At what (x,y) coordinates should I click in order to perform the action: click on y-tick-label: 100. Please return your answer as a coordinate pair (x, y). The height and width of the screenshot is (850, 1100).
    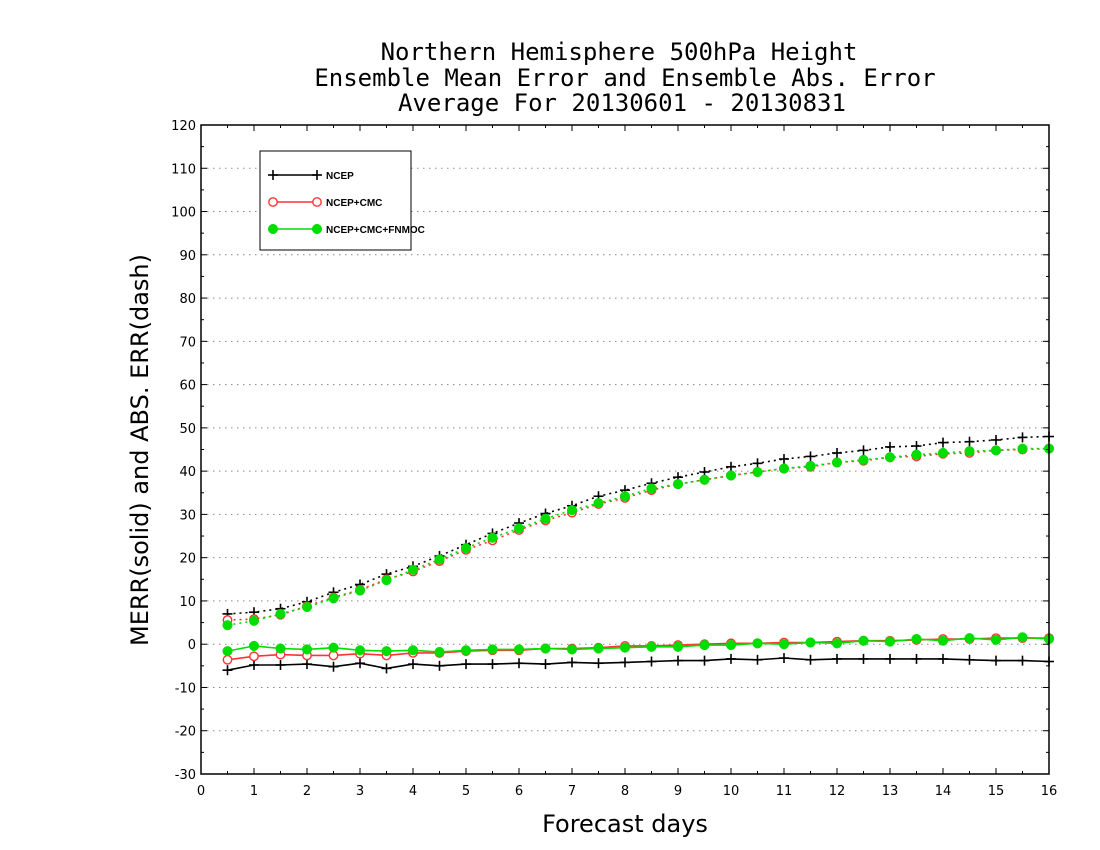
    Looking at the image, I should click on (183, 213).